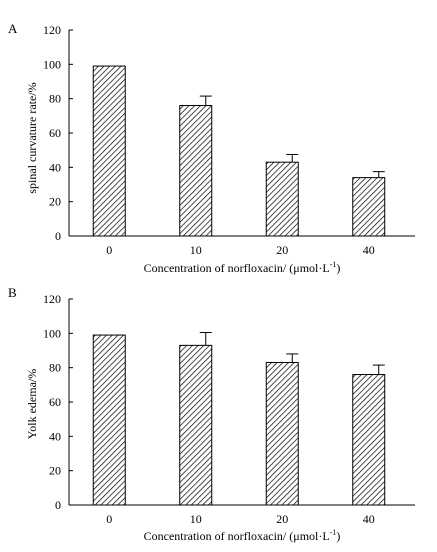 The image size is (437, 552). I want to click on panel-a-y-tick-label: 100, so click(52, 64).